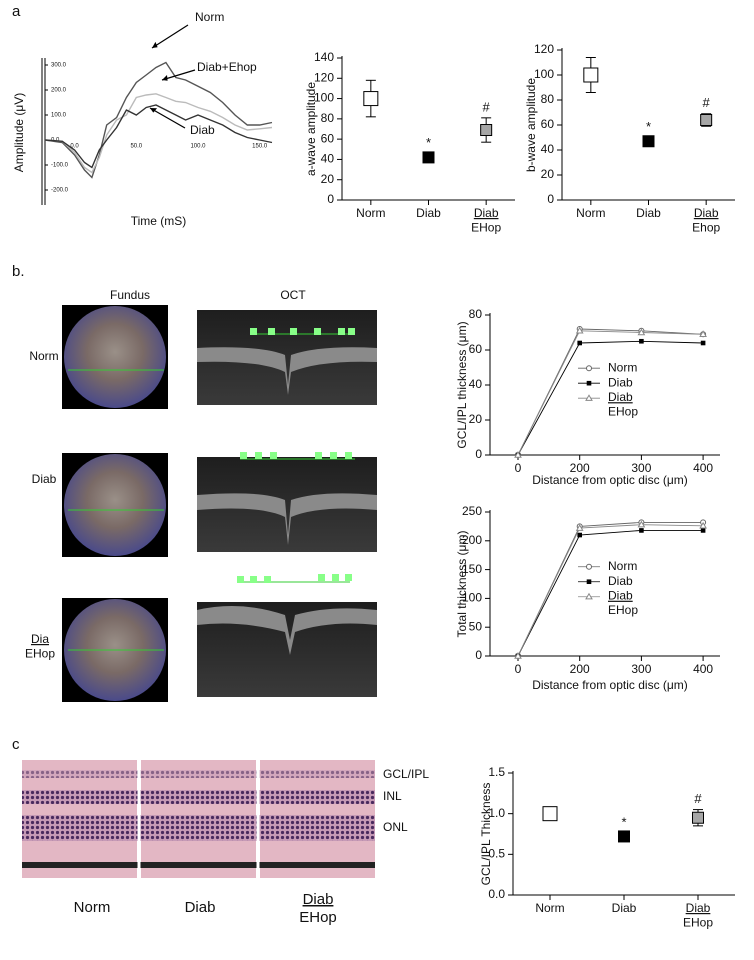 Image resolution: width=754 pixels, height=960 pixels. What do you see at coordinates (496, 772) in the screenshot?
I see `y-tick-label: 1.5` at bounding box center [496, 772].